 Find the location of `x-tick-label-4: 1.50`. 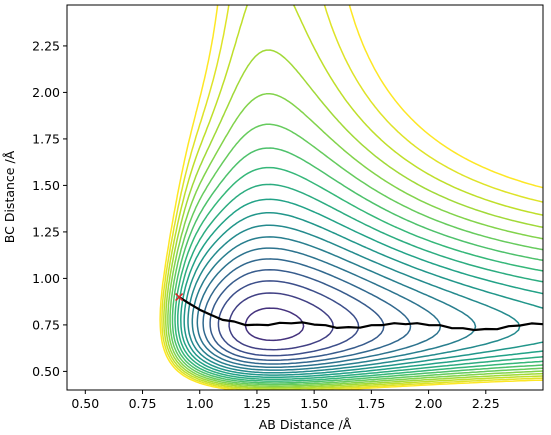

x-tick-label-4: 1.50 is located at coordinates (314, 403).